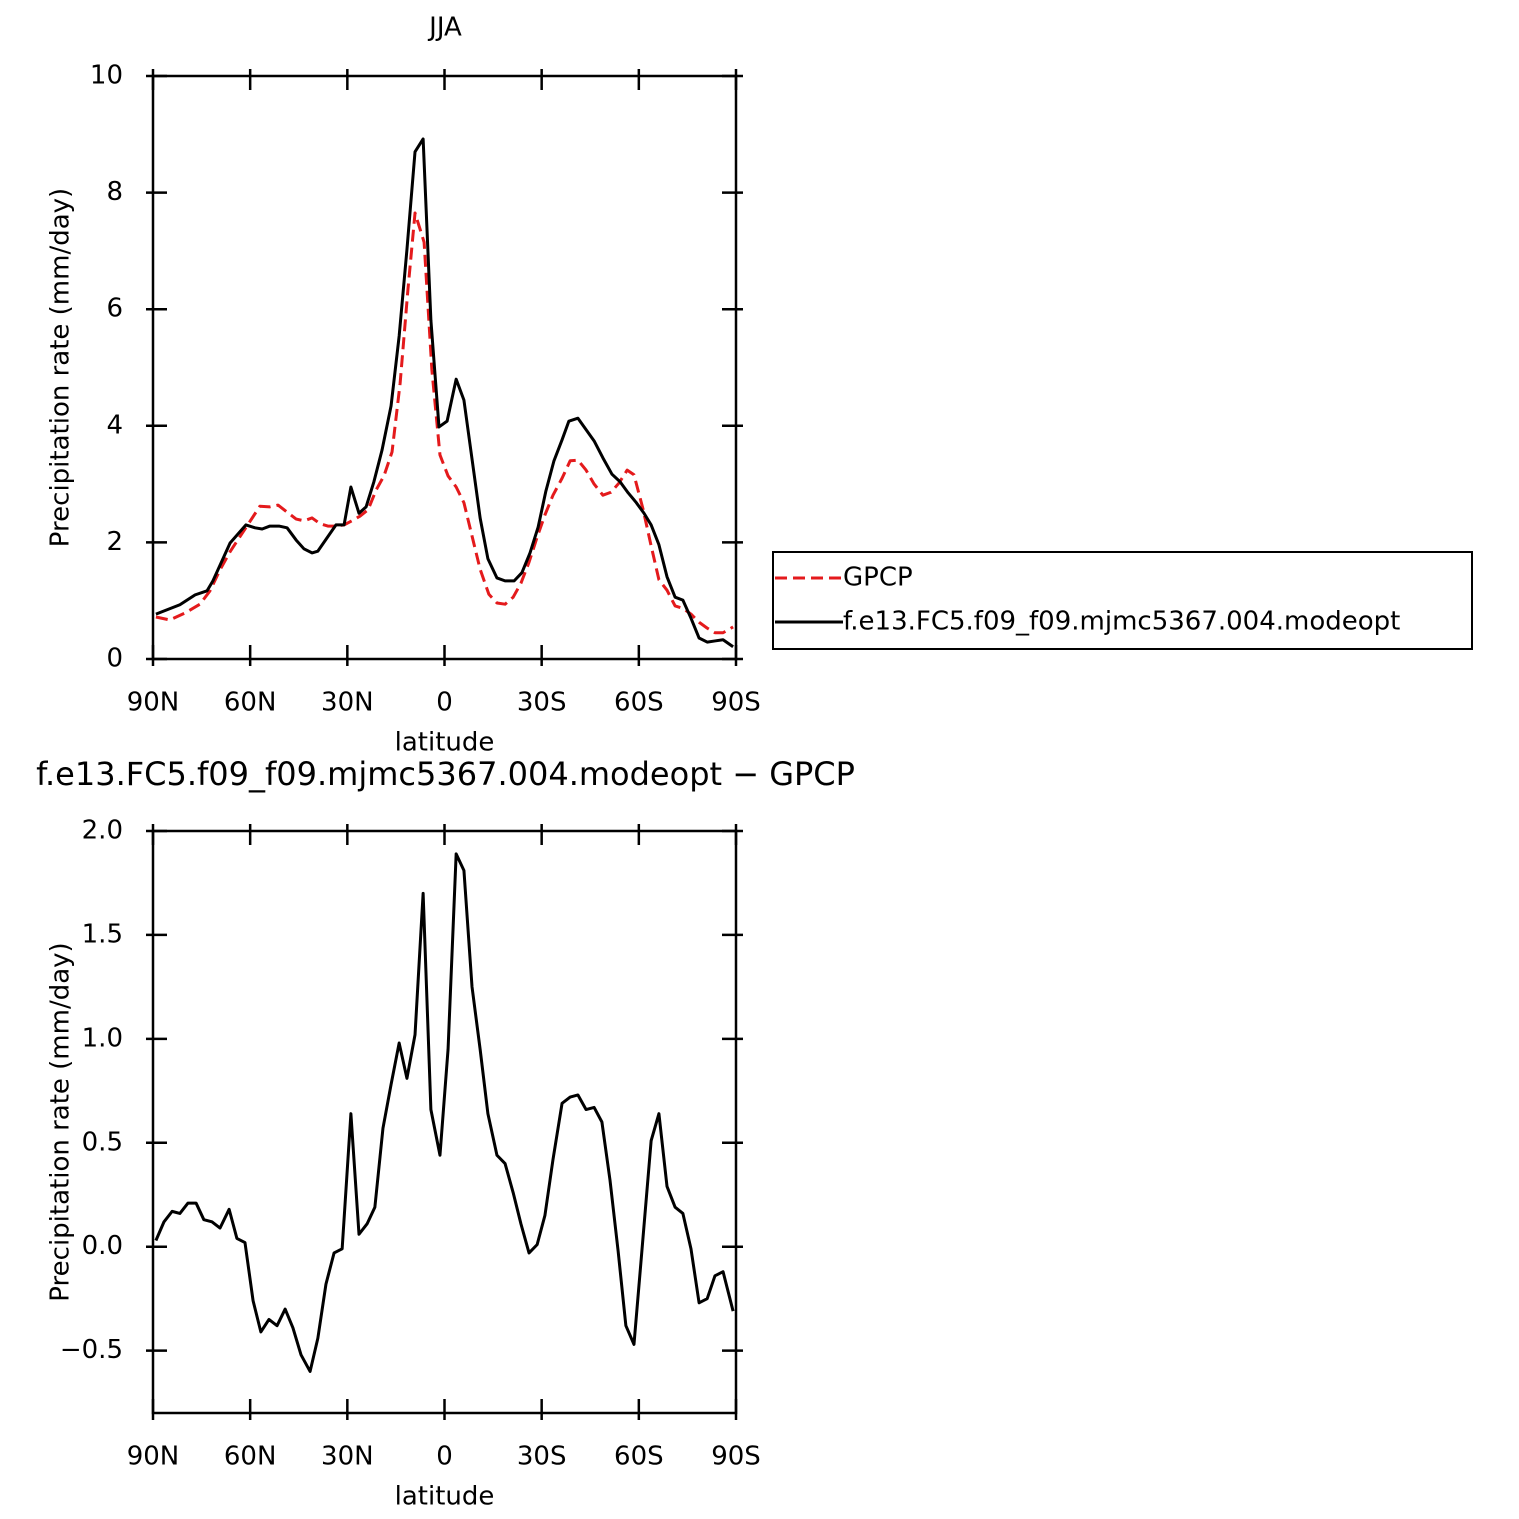  I want to click on chart-title: JJA, so click(444, 28).